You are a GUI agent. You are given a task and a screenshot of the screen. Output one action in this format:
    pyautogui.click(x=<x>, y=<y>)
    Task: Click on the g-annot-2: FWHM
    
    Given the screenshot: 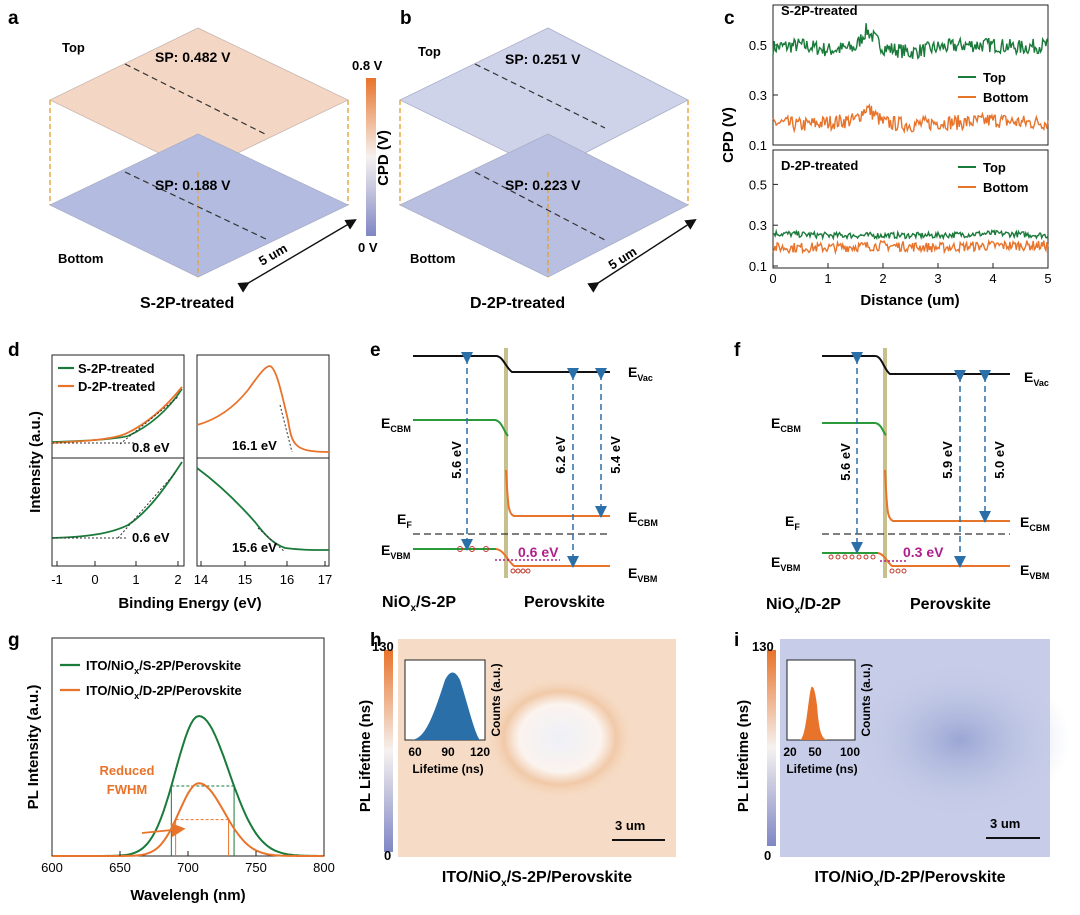 What is the action you would take?
    pyautogui.click(x=127, y=789)
    